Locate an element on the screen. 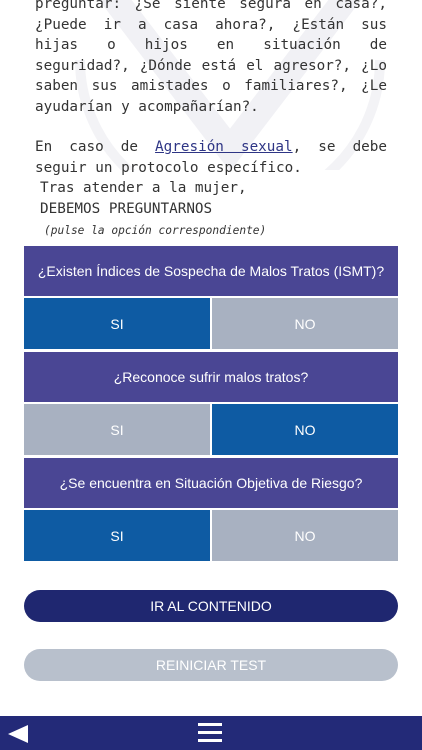  question-text: ¿Reconoce sufrir malos tratos? is located at coordinates (211, 377).